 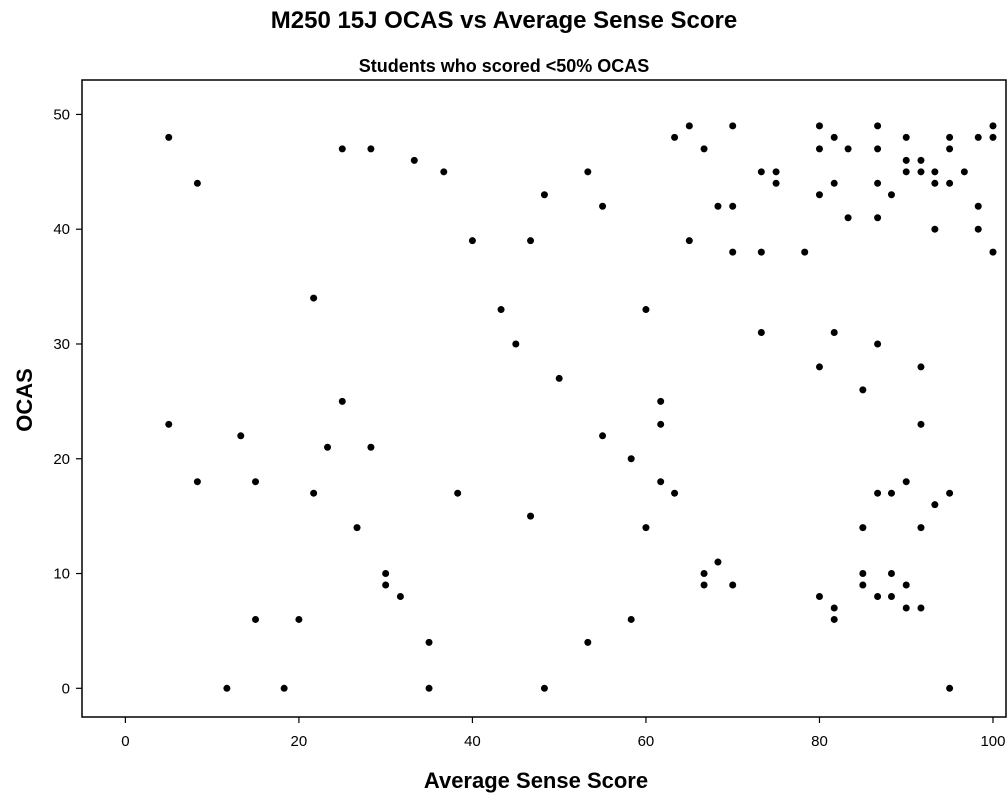 What do you see at coordinates (504, 66) in the screenshot?
I see `chart-subtitle: Students who scored <50% OCAS` at bounding box center [504, 66].